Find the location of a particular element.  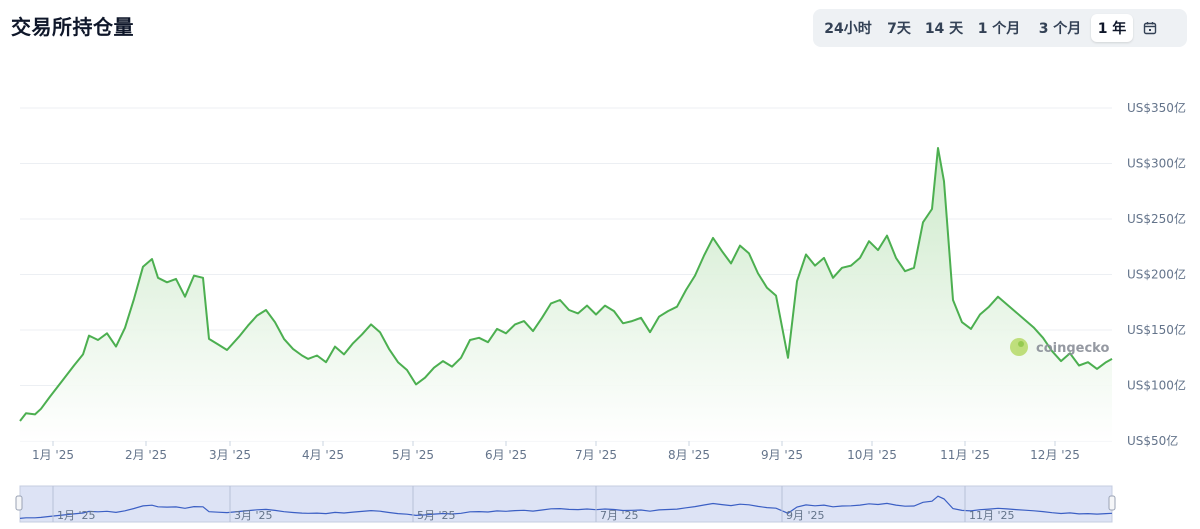

navigator-tick-label: 7月 '25 is located at coordinates (619, 515).